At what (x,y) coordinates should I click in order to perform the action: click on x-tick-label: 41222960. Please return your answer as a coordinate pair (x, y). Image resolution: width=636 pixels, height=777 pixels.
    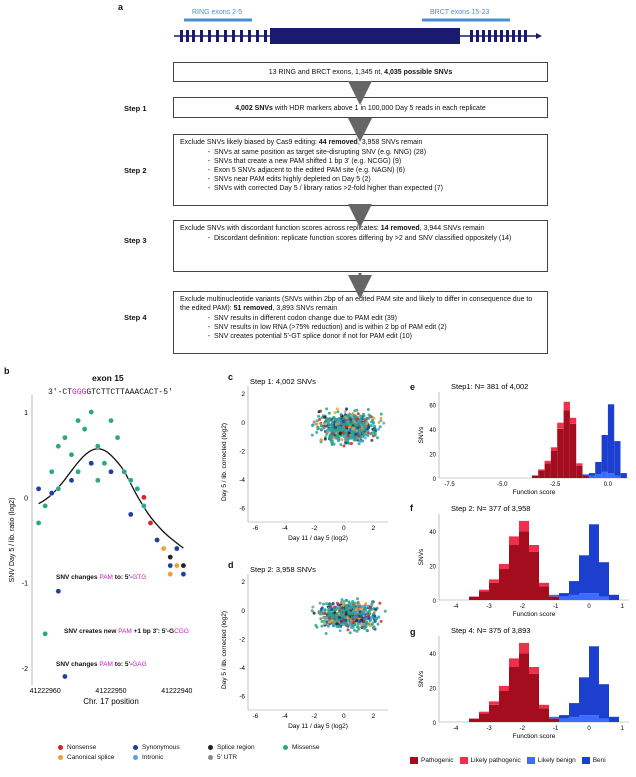
    Looking at the image, I should click on (45, 691).